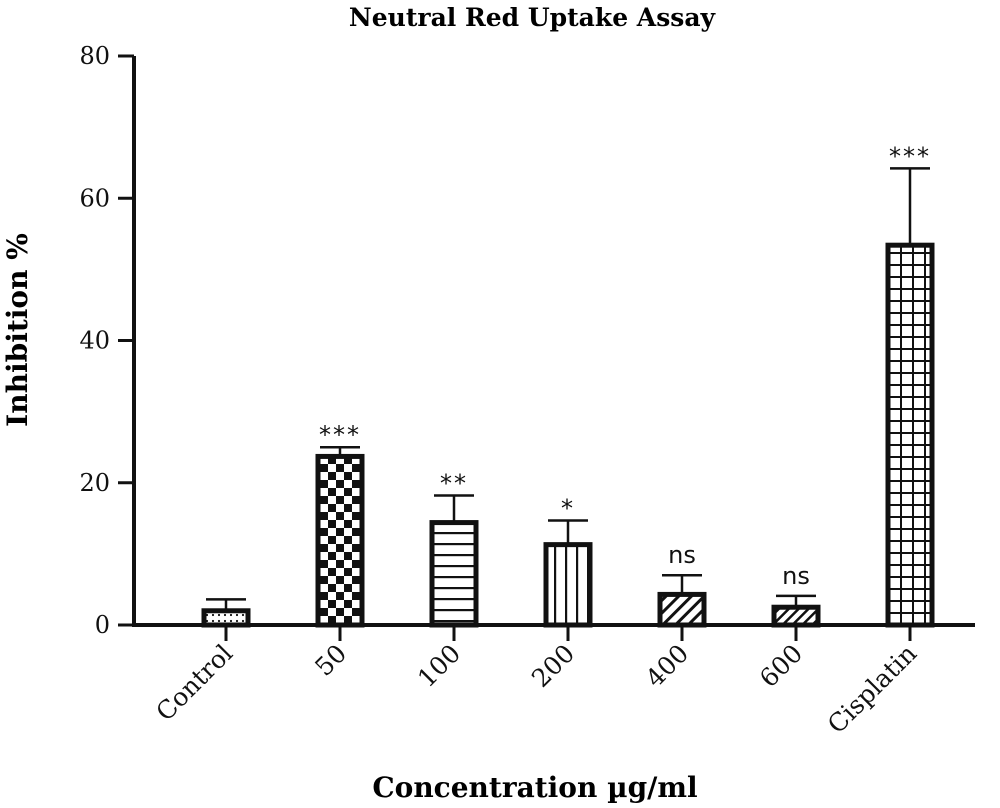  Describe the element at coordinates (872, 689) in the screenshot. I see `x-tick-label: Cisplatin` at that location.